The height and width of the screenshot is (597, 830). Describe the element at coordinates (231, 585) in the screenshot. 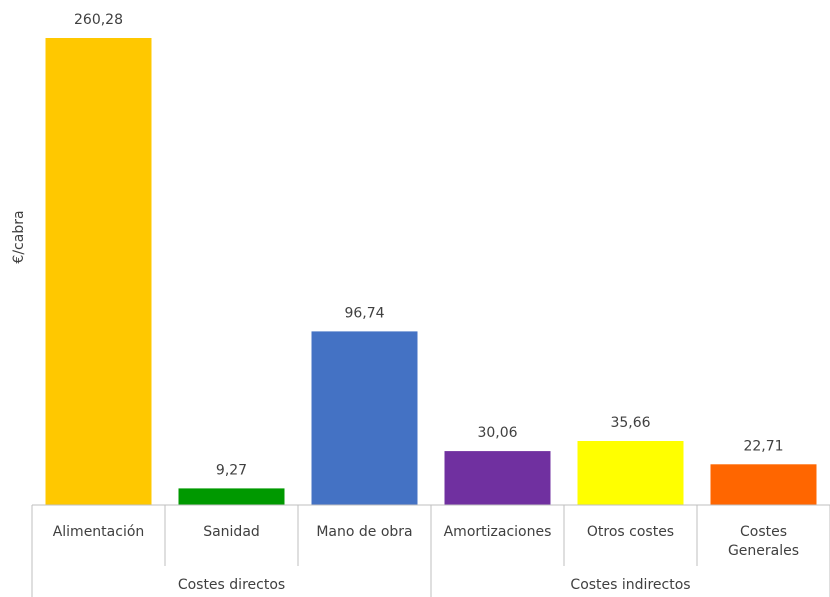

I see `group-label-0: Costes directos` at that location.